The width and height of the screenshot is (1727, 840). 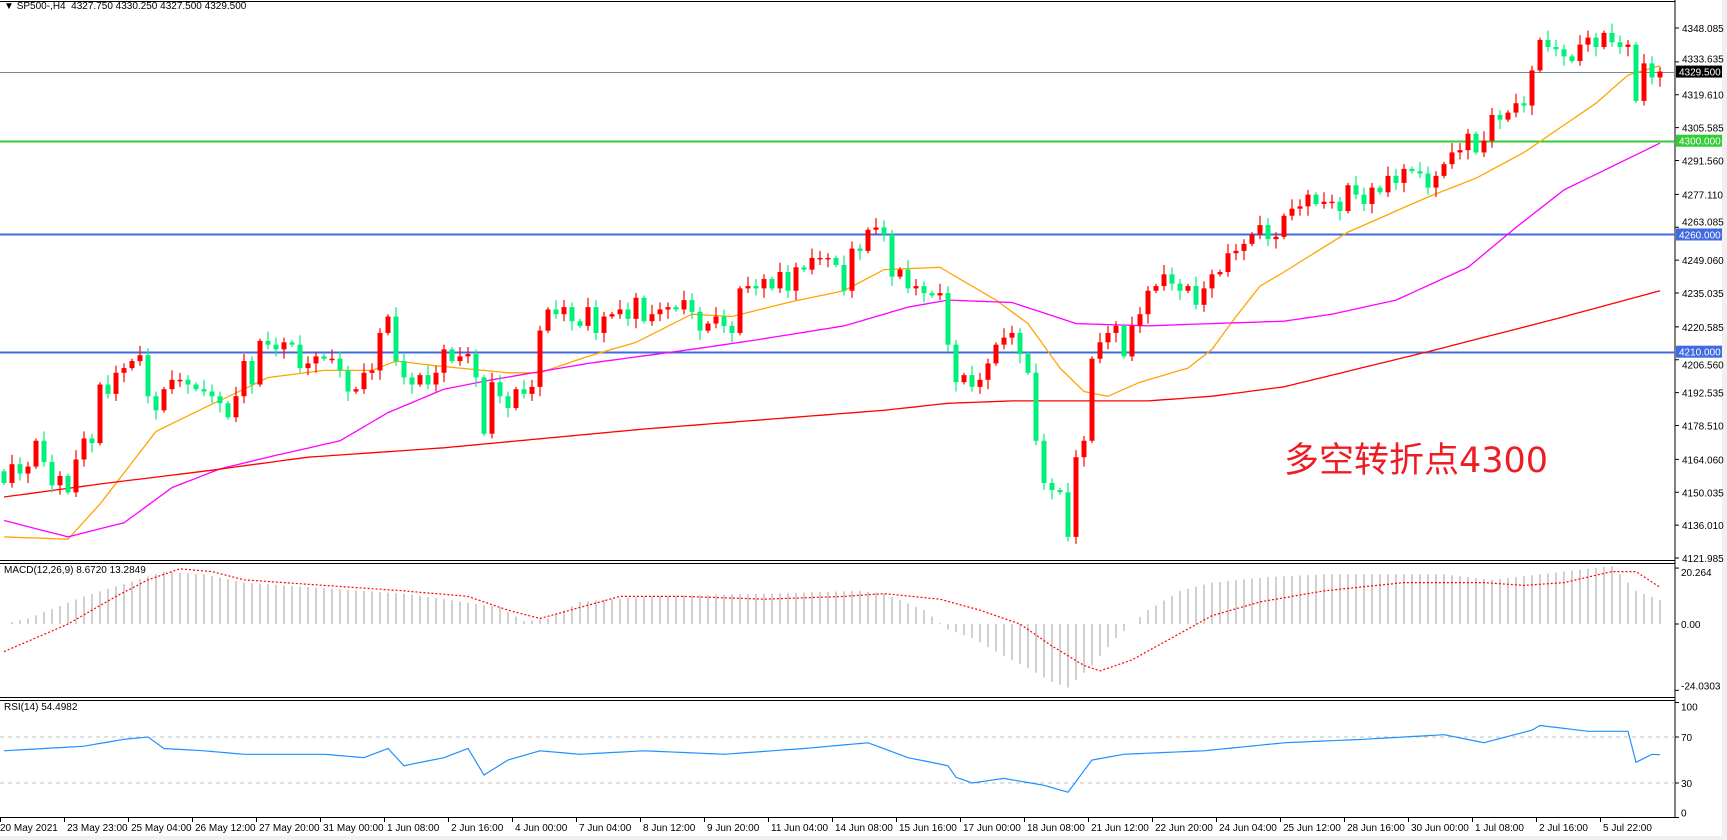 I want to click on rsi-axis-label: 0, so click(x=1684, y=814).